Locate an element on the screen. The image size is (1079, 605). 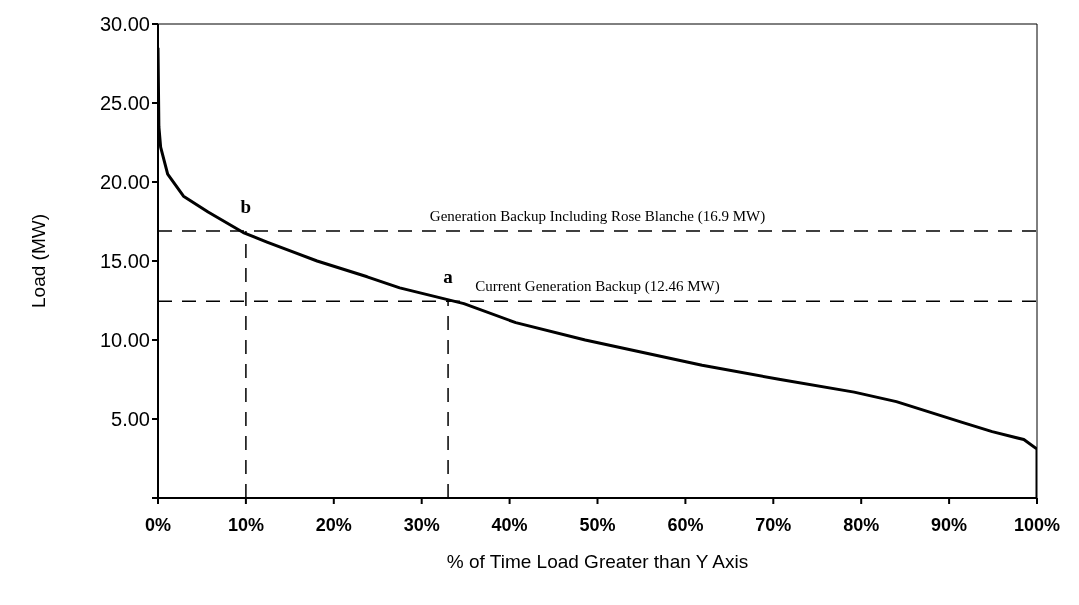
annotation: b is located at coordinates (246, 206).